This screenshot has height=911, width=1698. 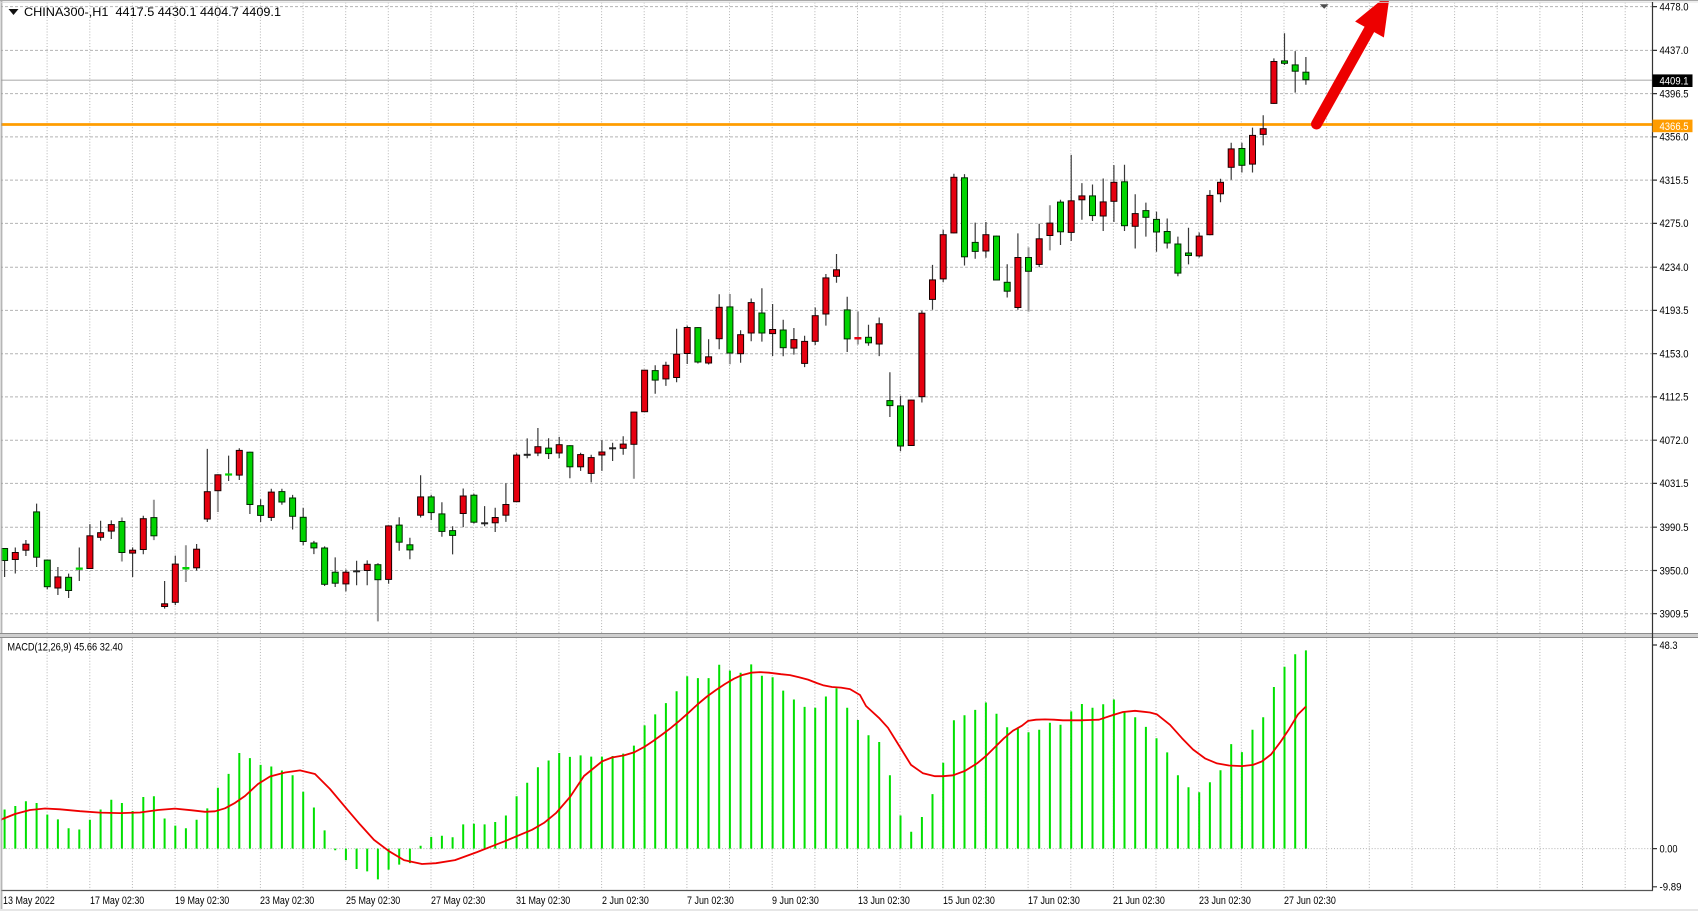 I want to click on svg-text: 13 May 2022, so click(x=29, y=901).